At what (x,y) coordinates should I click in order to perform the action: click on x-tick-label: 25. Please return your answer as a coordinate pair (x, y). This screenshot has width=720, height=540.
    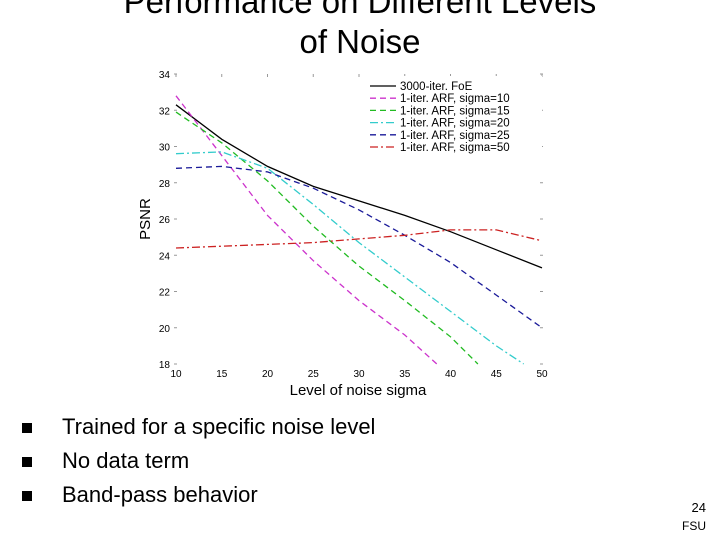
    Looking at the image, I should click on (314, 374).